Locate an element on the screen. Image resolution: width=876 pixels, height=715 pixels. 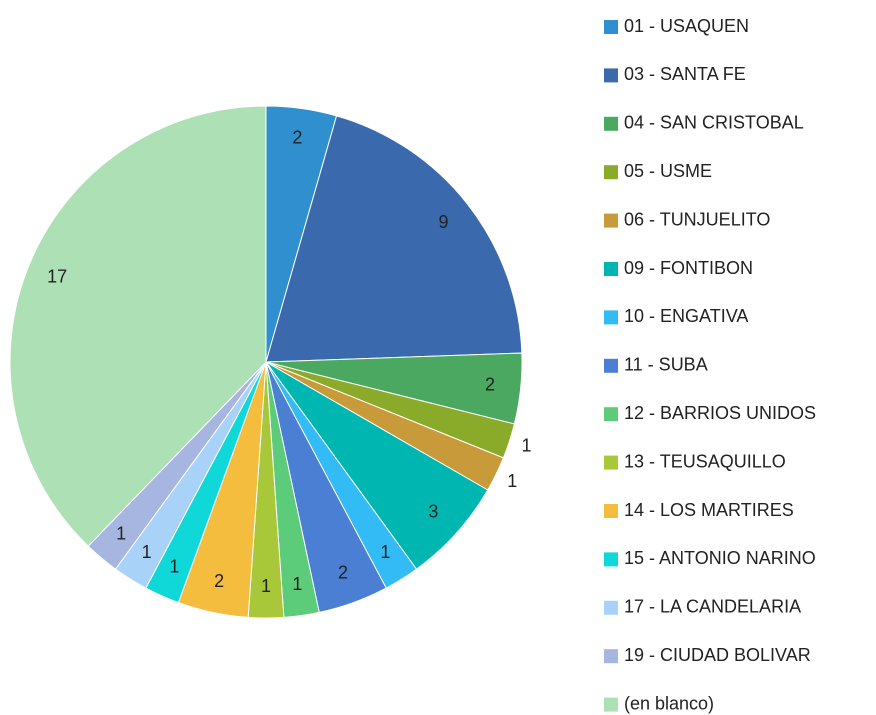
legend-label: 15 - ANTONIO NARINO is located at coordinates (720, 558).